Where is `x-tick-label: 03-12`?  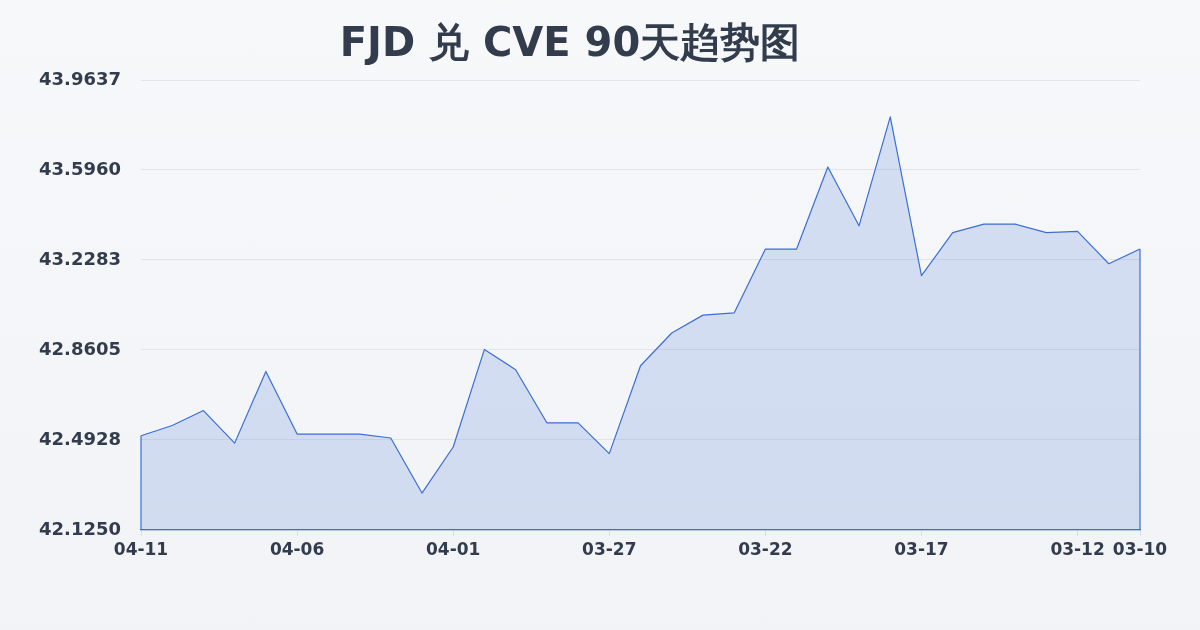 x-tick-label: 03-12 is located at coordinates (1077, 548).